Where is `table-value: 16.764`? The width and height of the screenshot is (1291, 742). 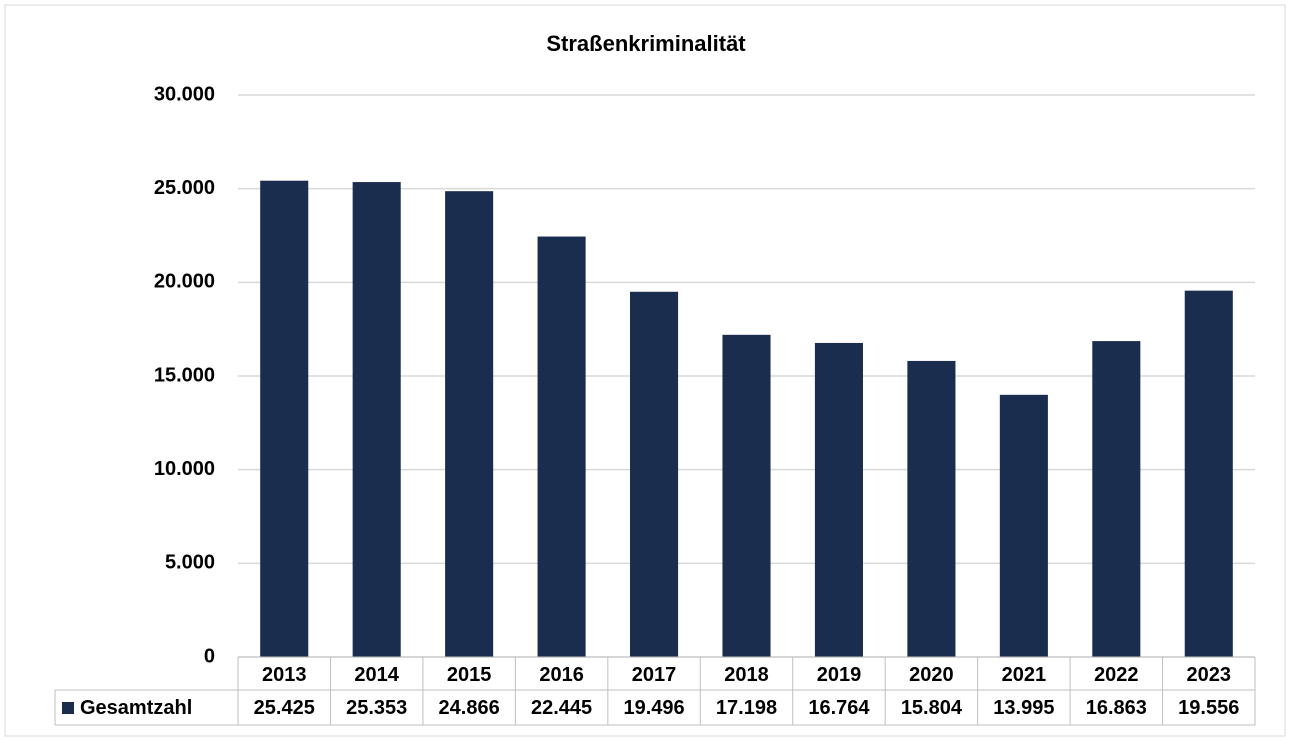
table-value: 16.764 is located at coordinates (839, 708).